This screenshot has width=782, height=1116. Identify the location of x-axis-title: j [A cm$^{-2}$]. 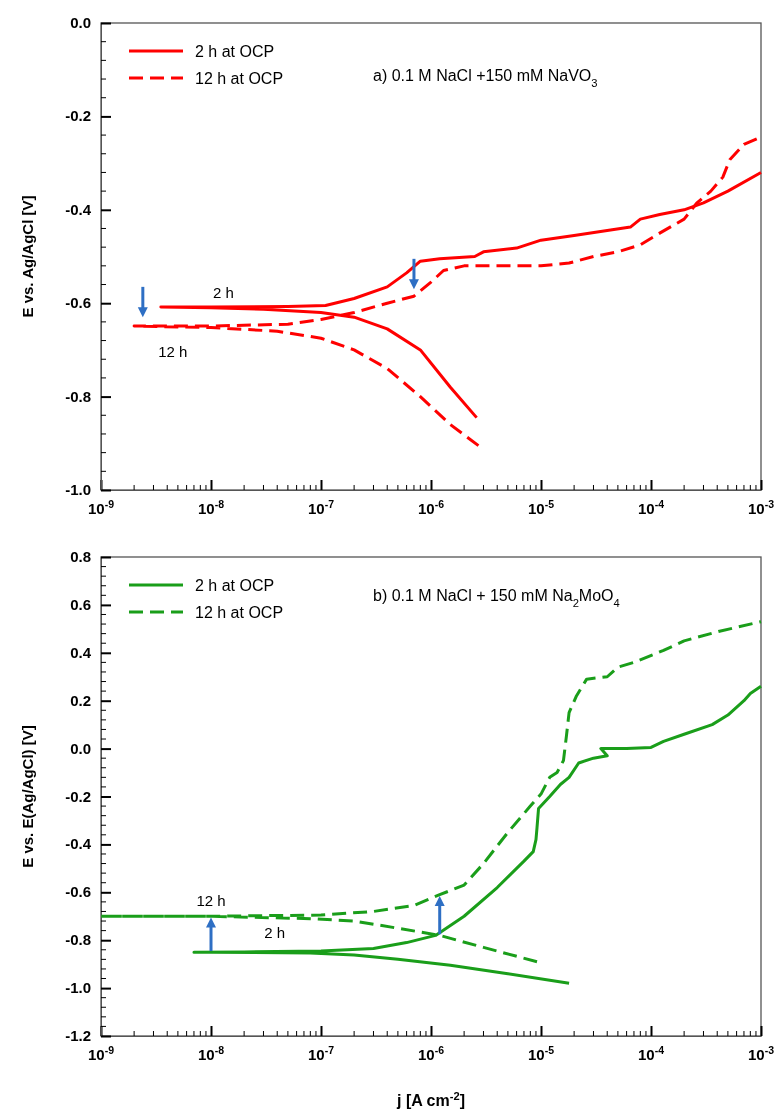
(430, 1099).